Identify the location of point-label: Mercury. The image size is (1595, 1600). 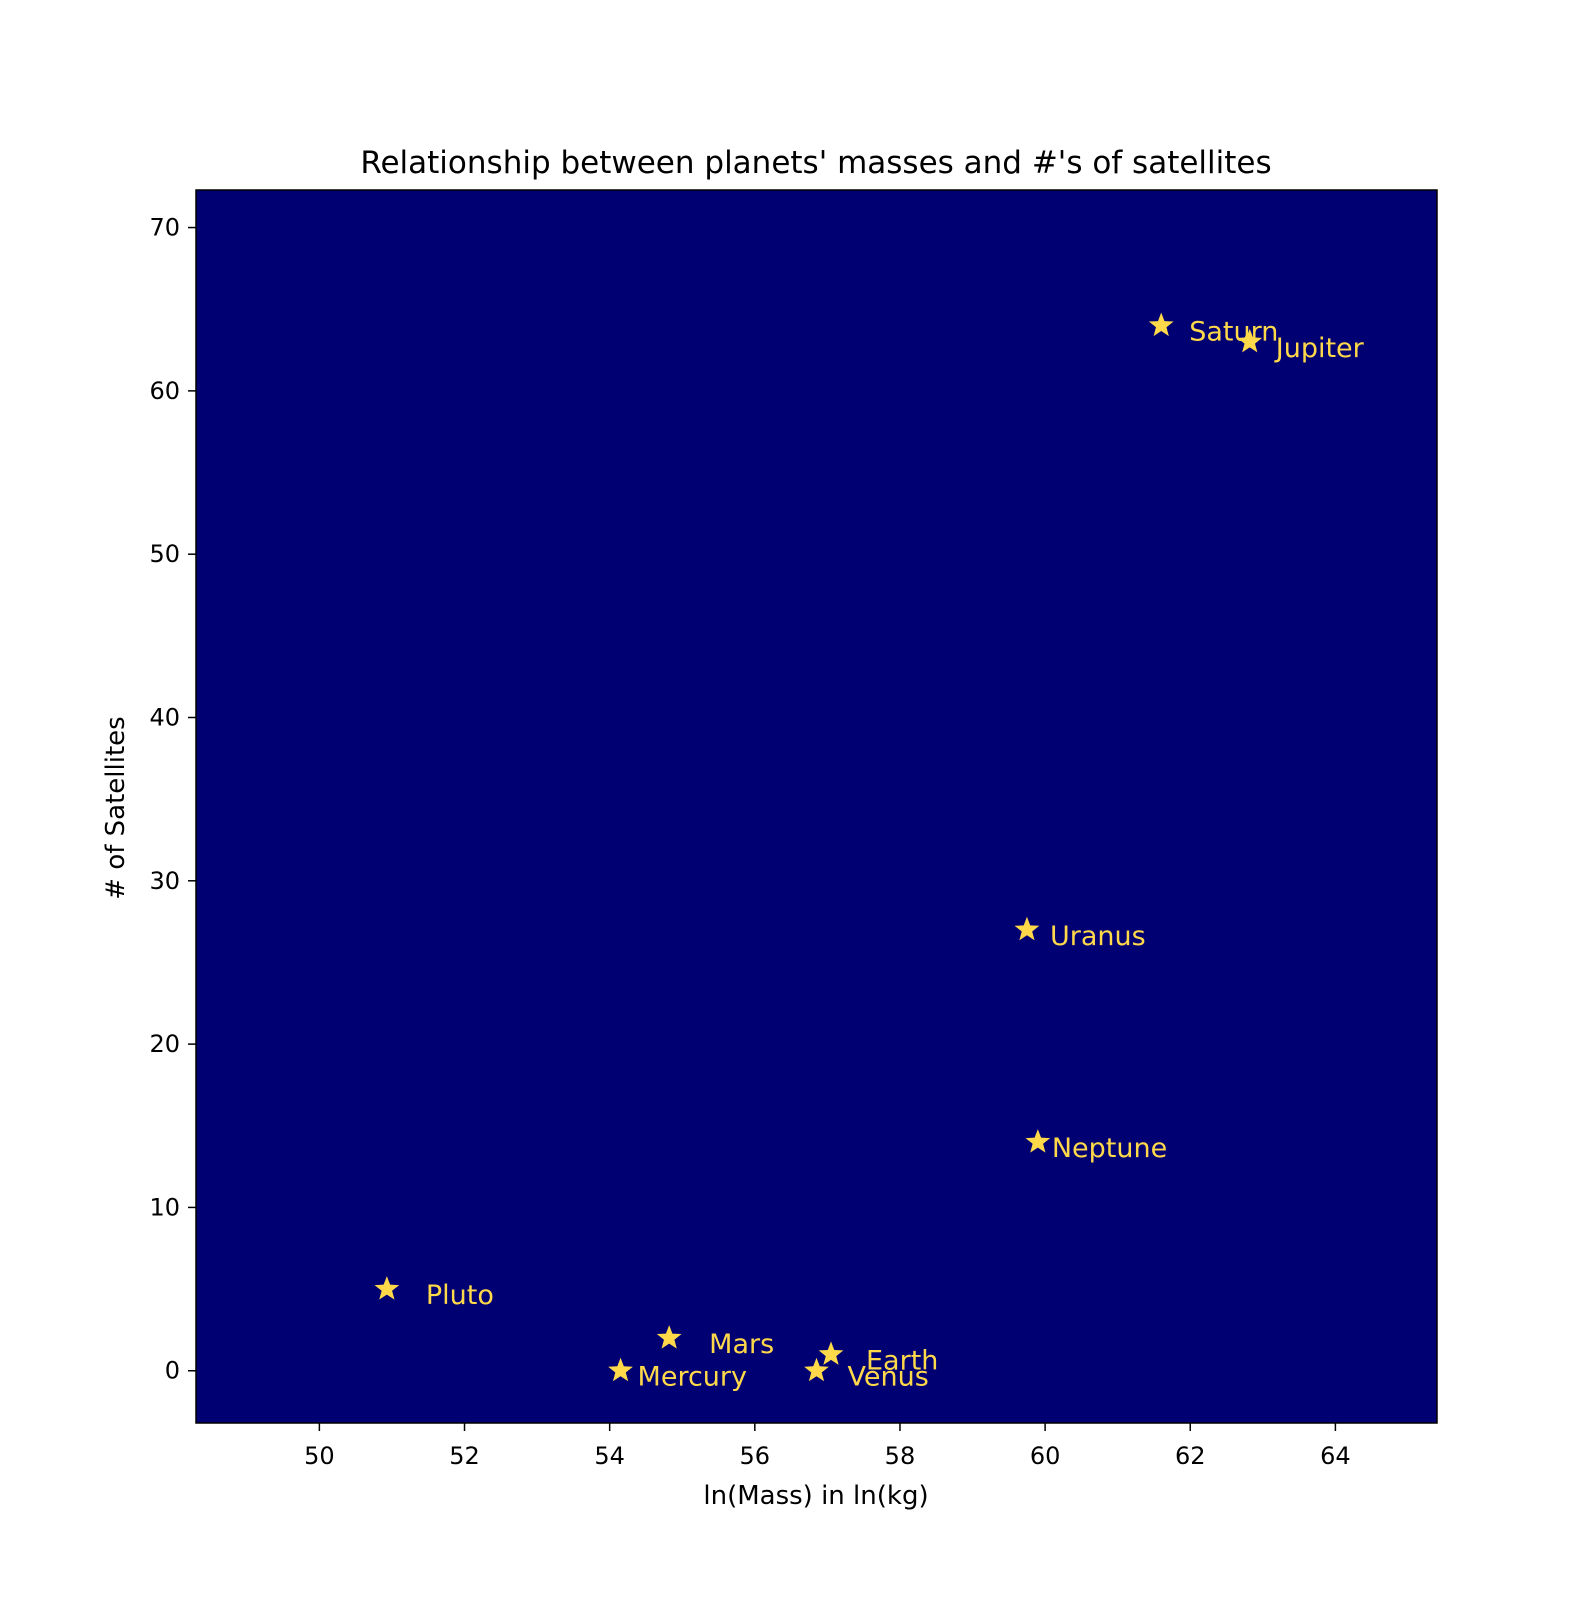
(692, 1377).